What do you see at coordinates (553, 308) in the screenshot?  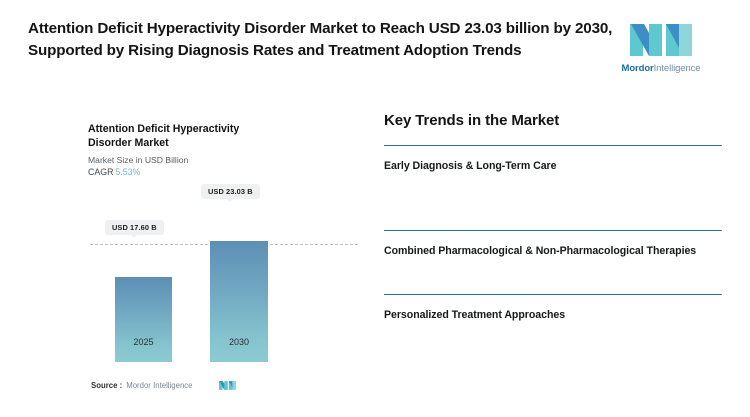 I see `trend-item-3: Personalized Treatment Approaches` at bounding box center [553, 308].